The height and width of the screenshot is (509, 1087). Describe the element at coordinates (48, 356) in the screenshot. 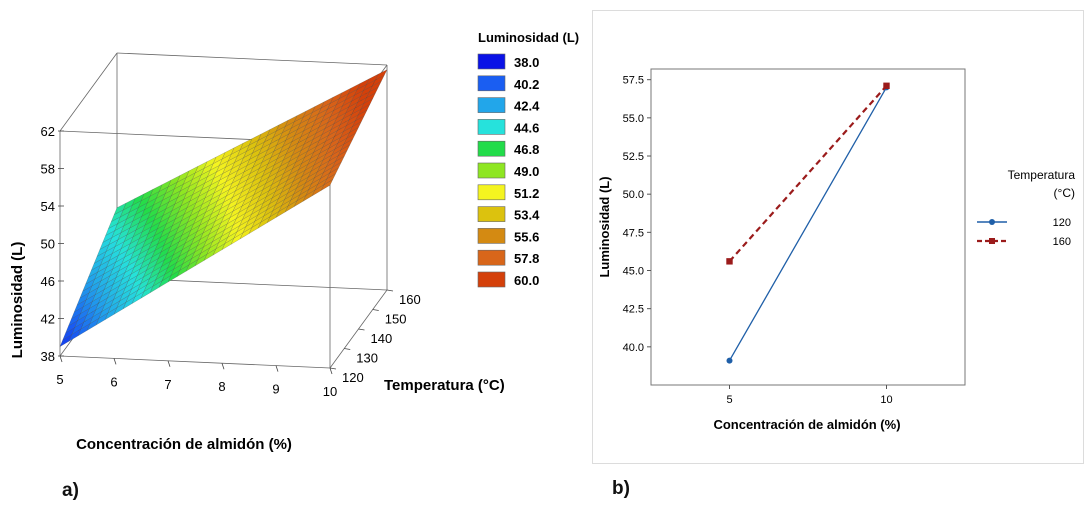

I see `z-tick-label: 38` at that location.